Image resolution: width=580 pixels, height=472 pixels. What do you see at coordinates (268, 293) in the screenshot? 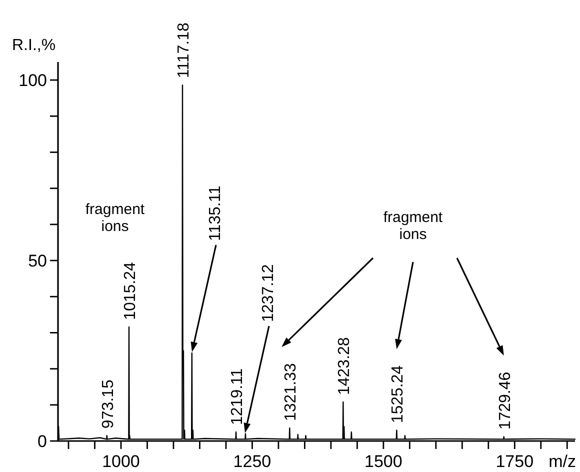
I see `annotation: 1237.12` at bounding box center [268, 293].